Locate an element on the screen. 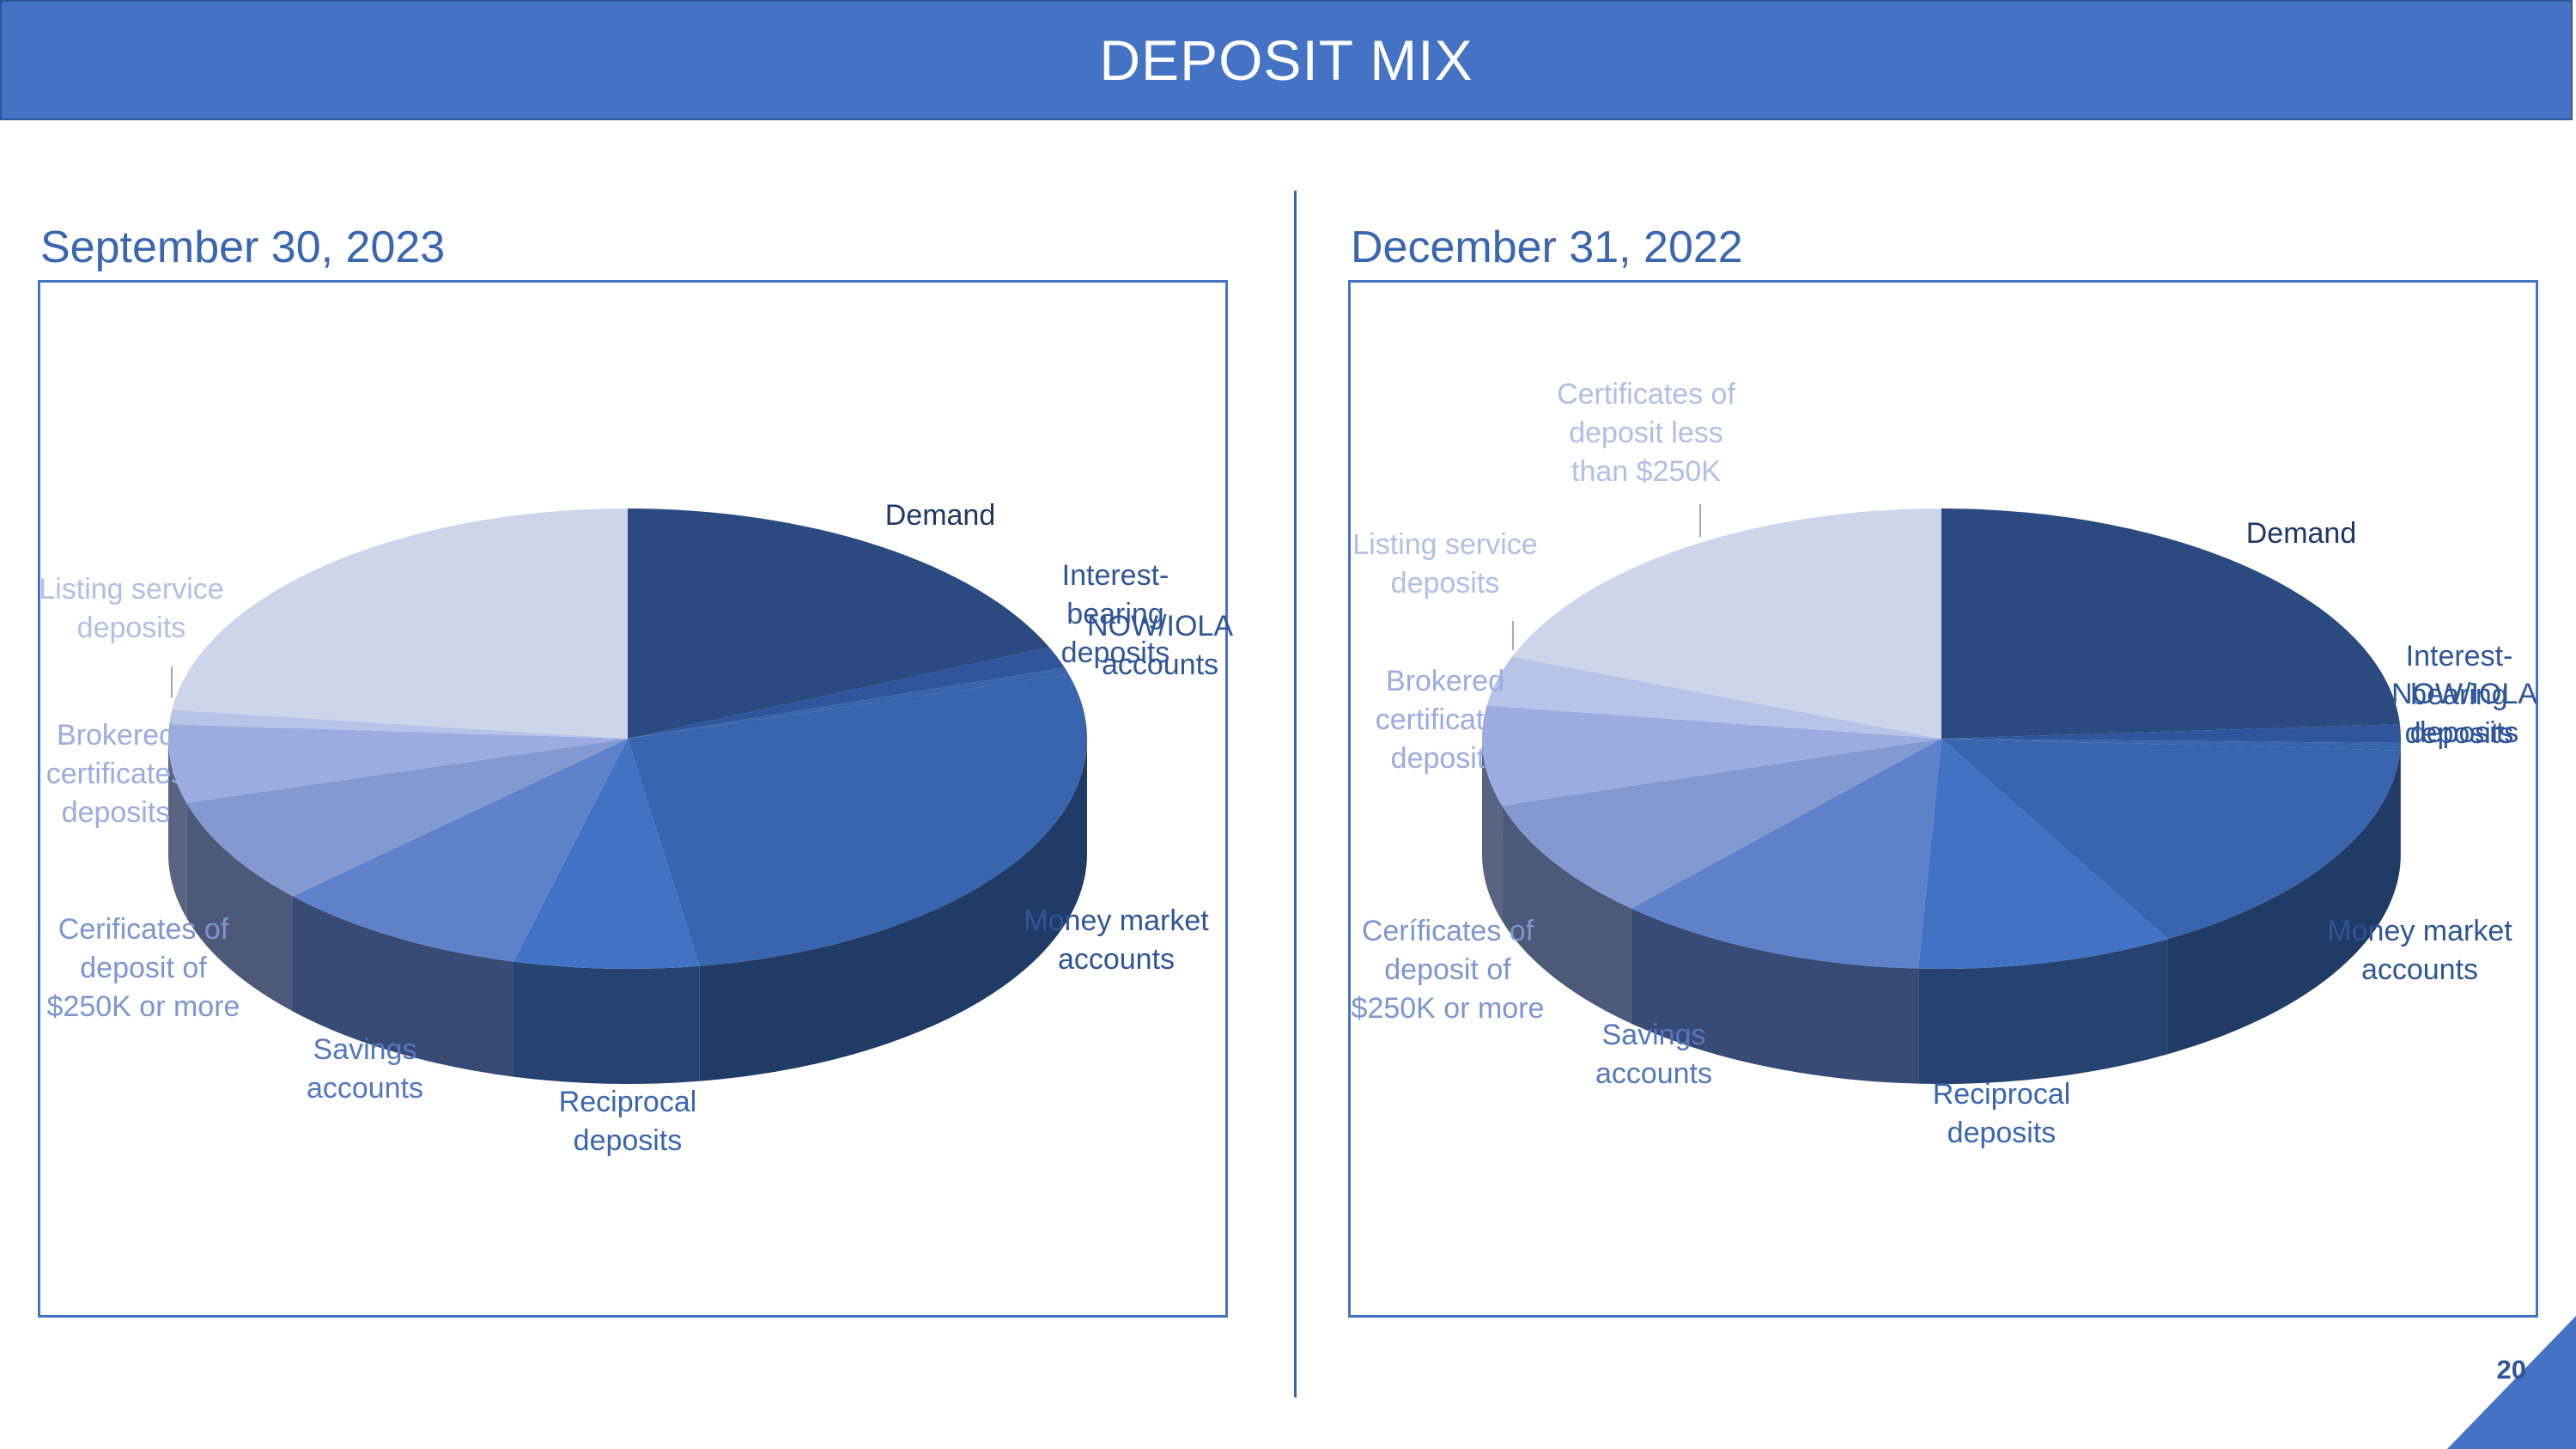 This screenshot has width=2576, height=1449. data-label-certificates-of-deposit-less-than-250k: Certificates of deposit less than $250K is located at coordinates (1646, 433).